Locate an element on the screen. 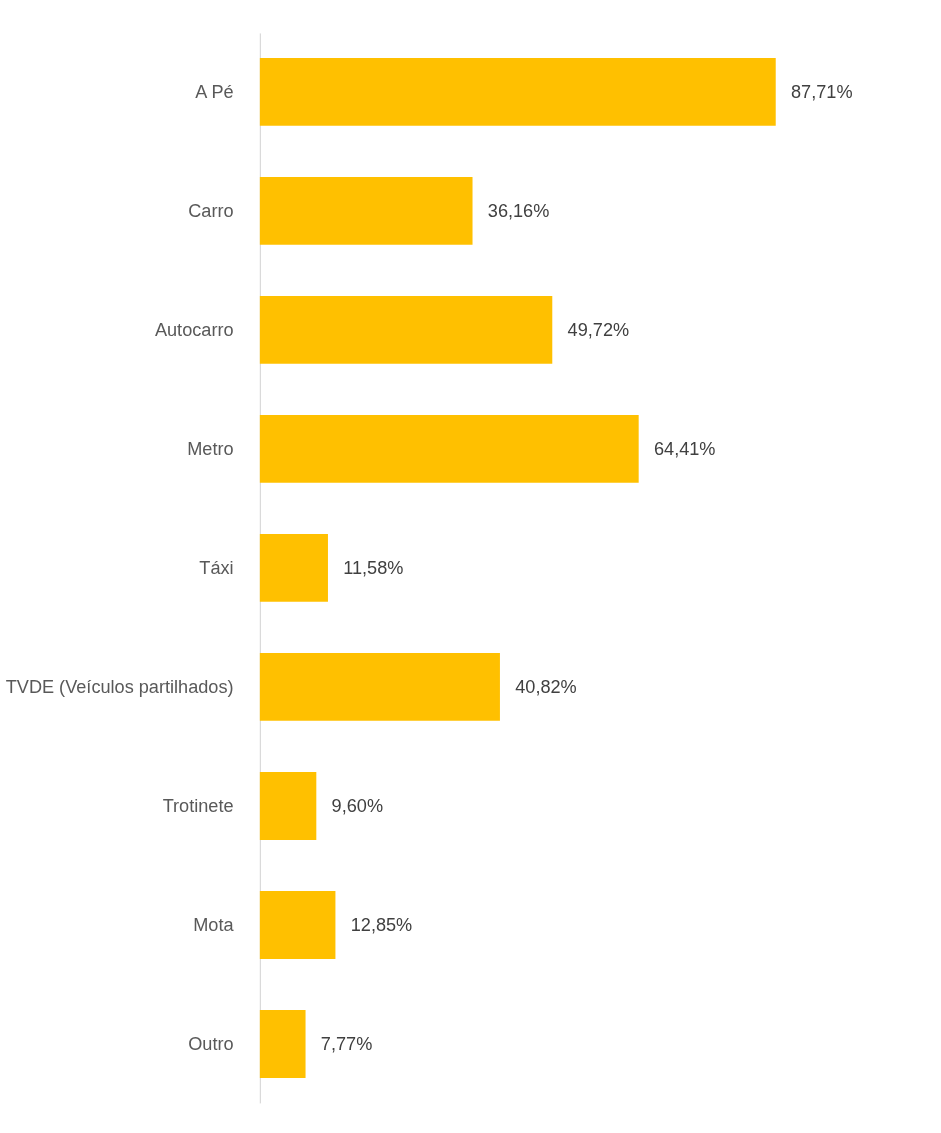 Image resolution: width=941 pixels, height=1133 pixels. data-label: 64,41% is located at coordinates (684, 448).